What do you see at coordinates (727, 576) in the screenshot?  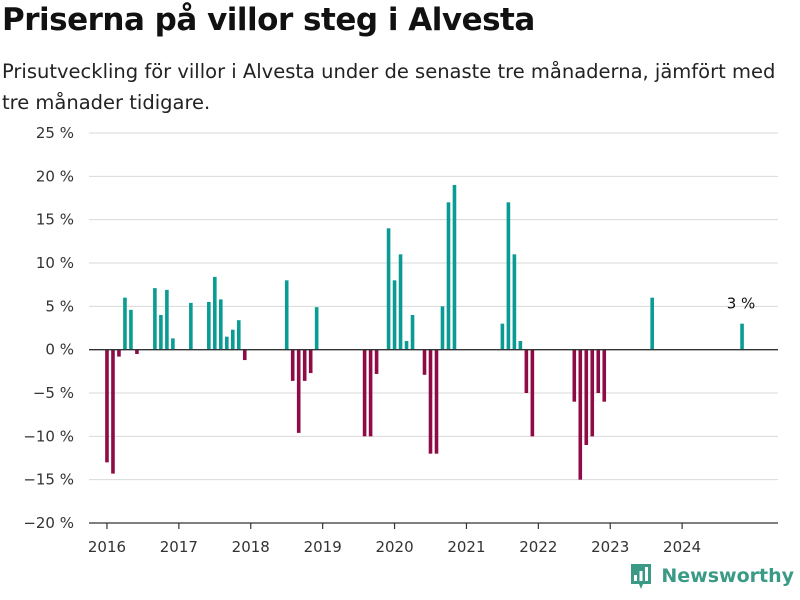 I see `brand-name: Newsworthy` at bounding box center [727, 576].